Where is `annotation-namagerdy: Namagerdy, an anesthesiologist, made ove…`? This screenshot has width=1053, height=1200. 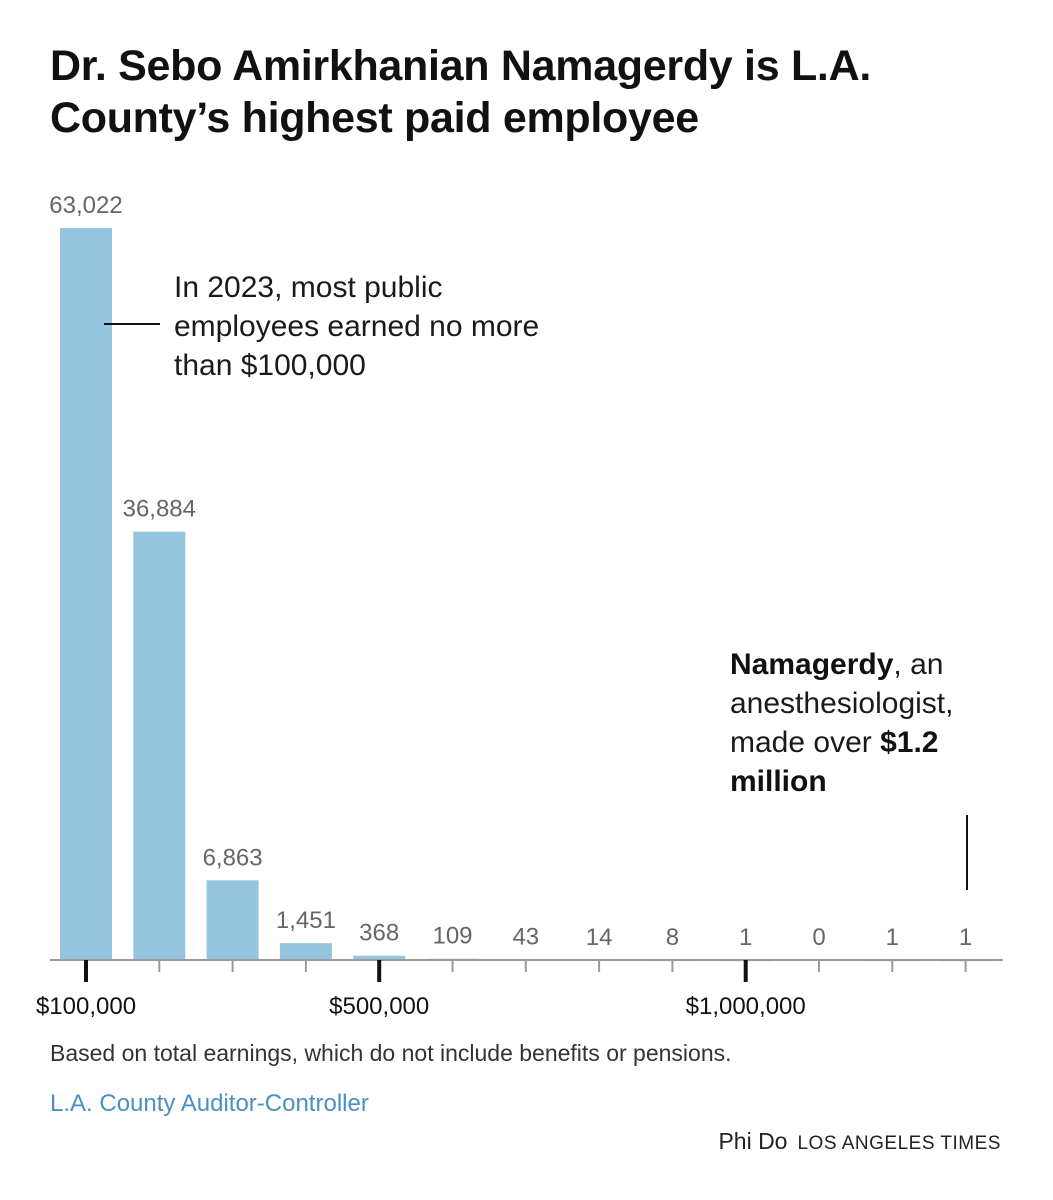 annotation-namagerdy: Namagerdy, an anesthesiologist, made ove… is located at coordinates (880, 723).